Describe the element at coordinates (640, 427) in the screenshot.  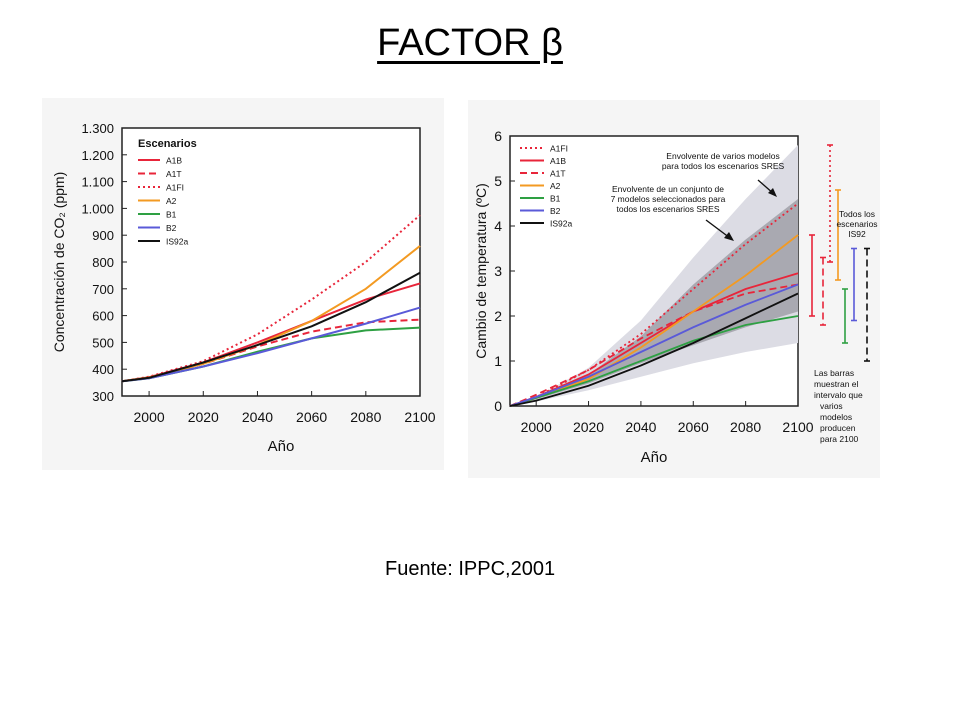
I see `temp-x-tick-label: 2040` at that location.